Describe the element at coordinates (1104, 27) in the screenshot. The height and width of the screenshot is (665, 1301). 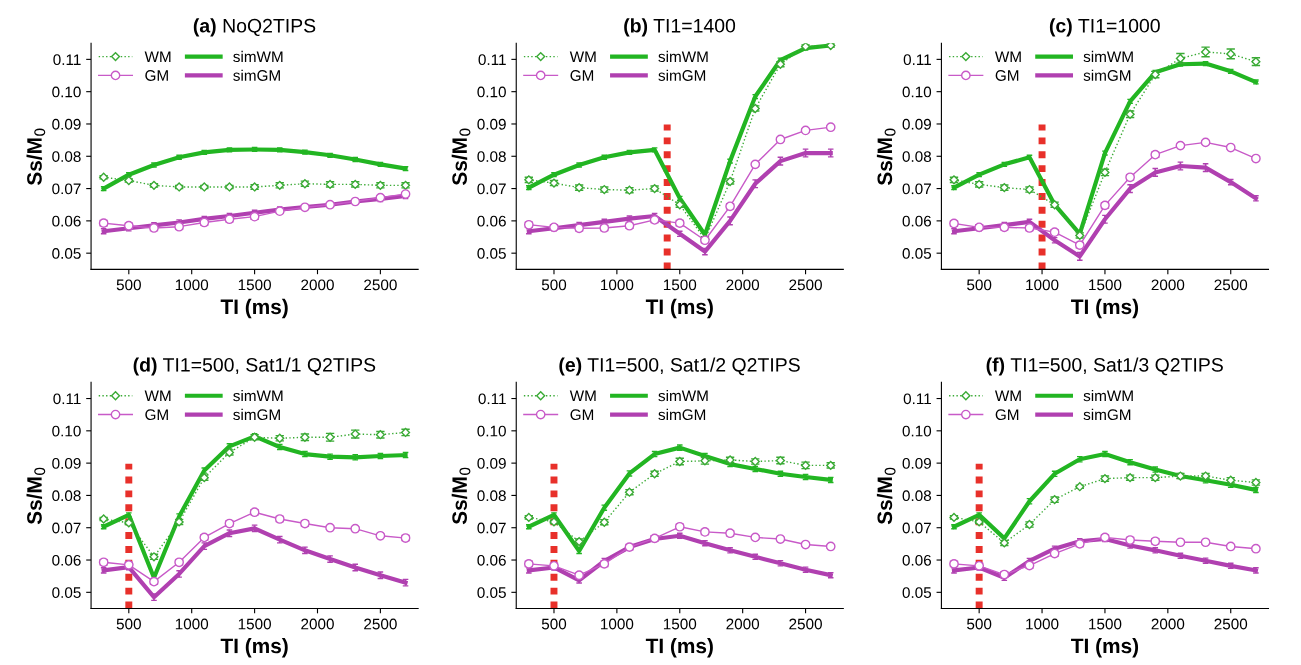
I see `chart-title: (c) TI1=1000` at that location.